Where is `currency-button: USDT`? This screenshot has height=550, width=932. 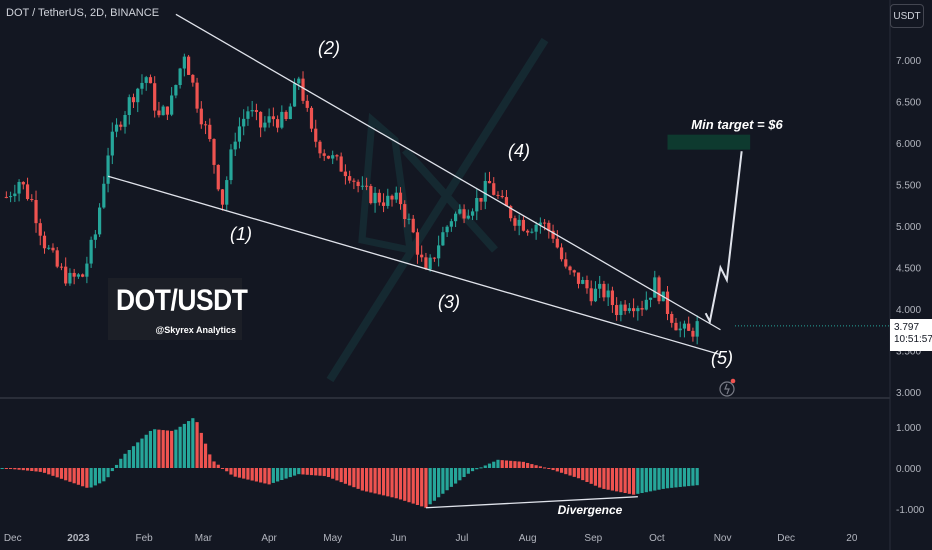 currency-button: USDT is located at coordinates (907, 16).